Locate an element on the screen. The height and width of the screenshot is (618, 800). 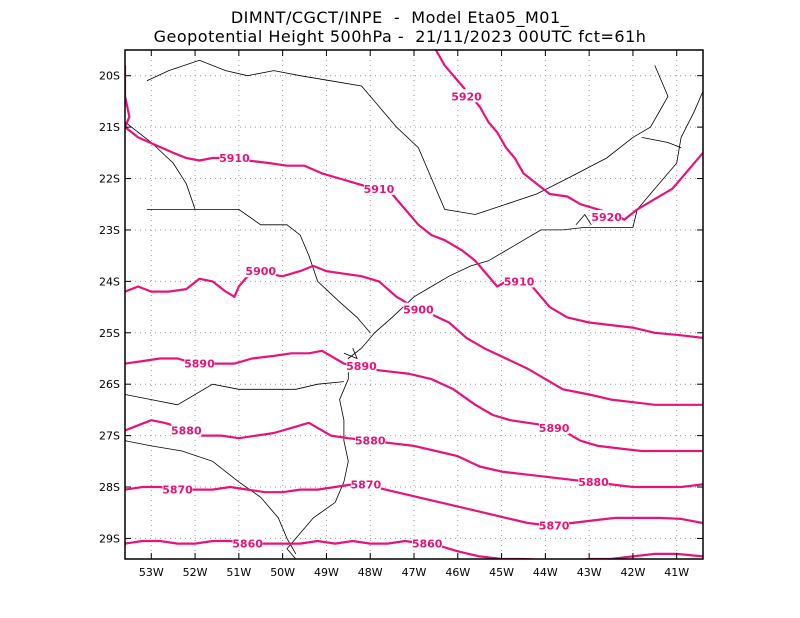
lon-tick-label: 48W is located at coordinates (370, 572).